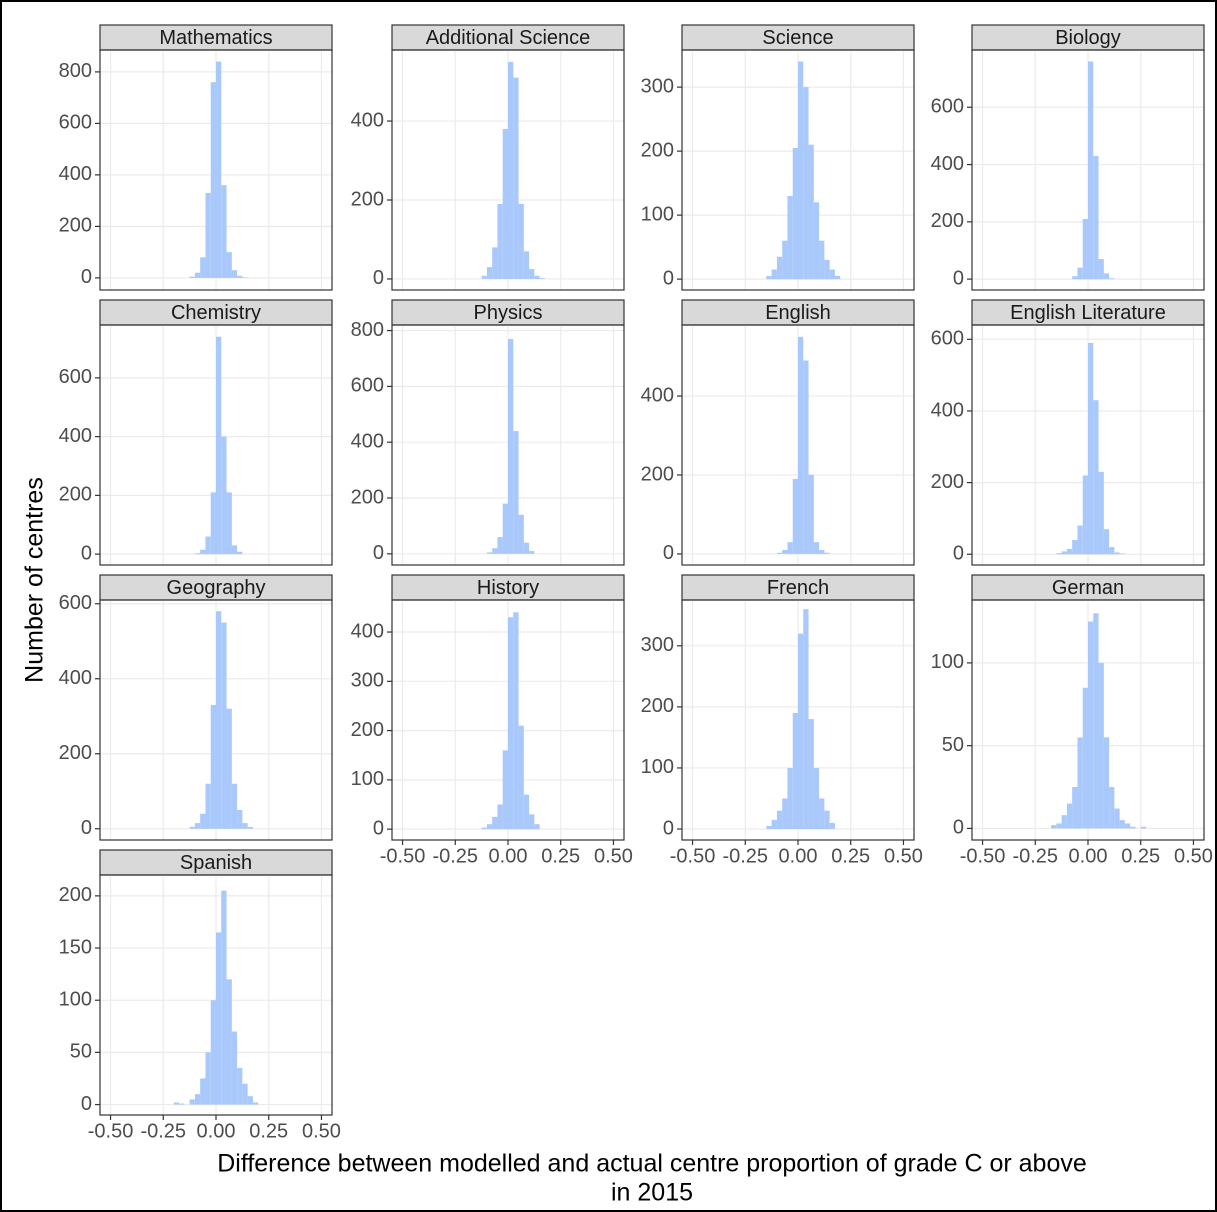  I want to click on y-tick-label: 300, so click(657, 86).